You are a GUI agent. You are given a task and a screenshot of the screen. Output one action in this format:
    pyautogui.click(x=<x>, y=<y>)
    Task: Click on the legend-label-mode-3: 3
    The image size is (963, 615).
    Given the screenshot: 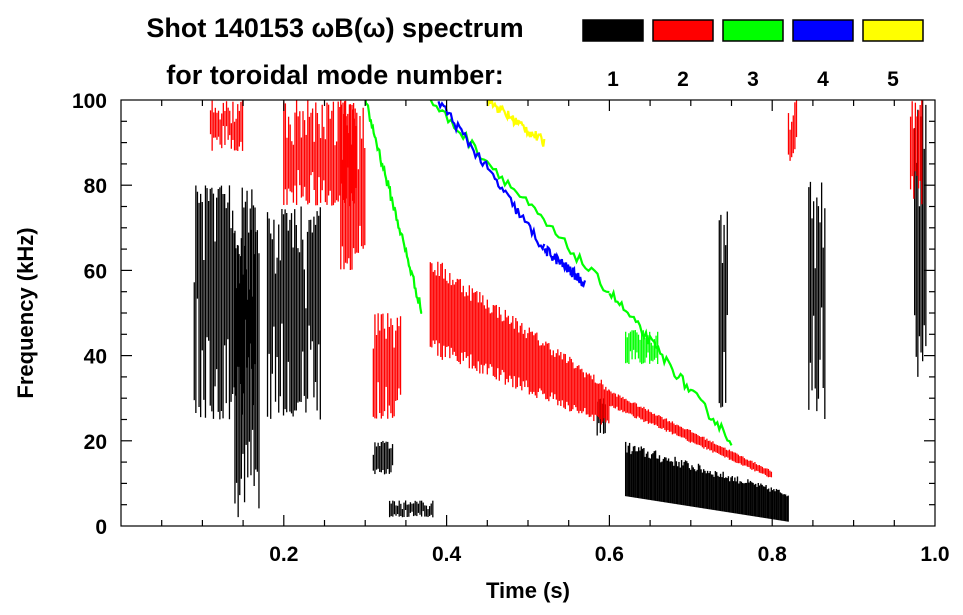 What is the action you would take?
    pyautogui.click(x=753, y=79)
    